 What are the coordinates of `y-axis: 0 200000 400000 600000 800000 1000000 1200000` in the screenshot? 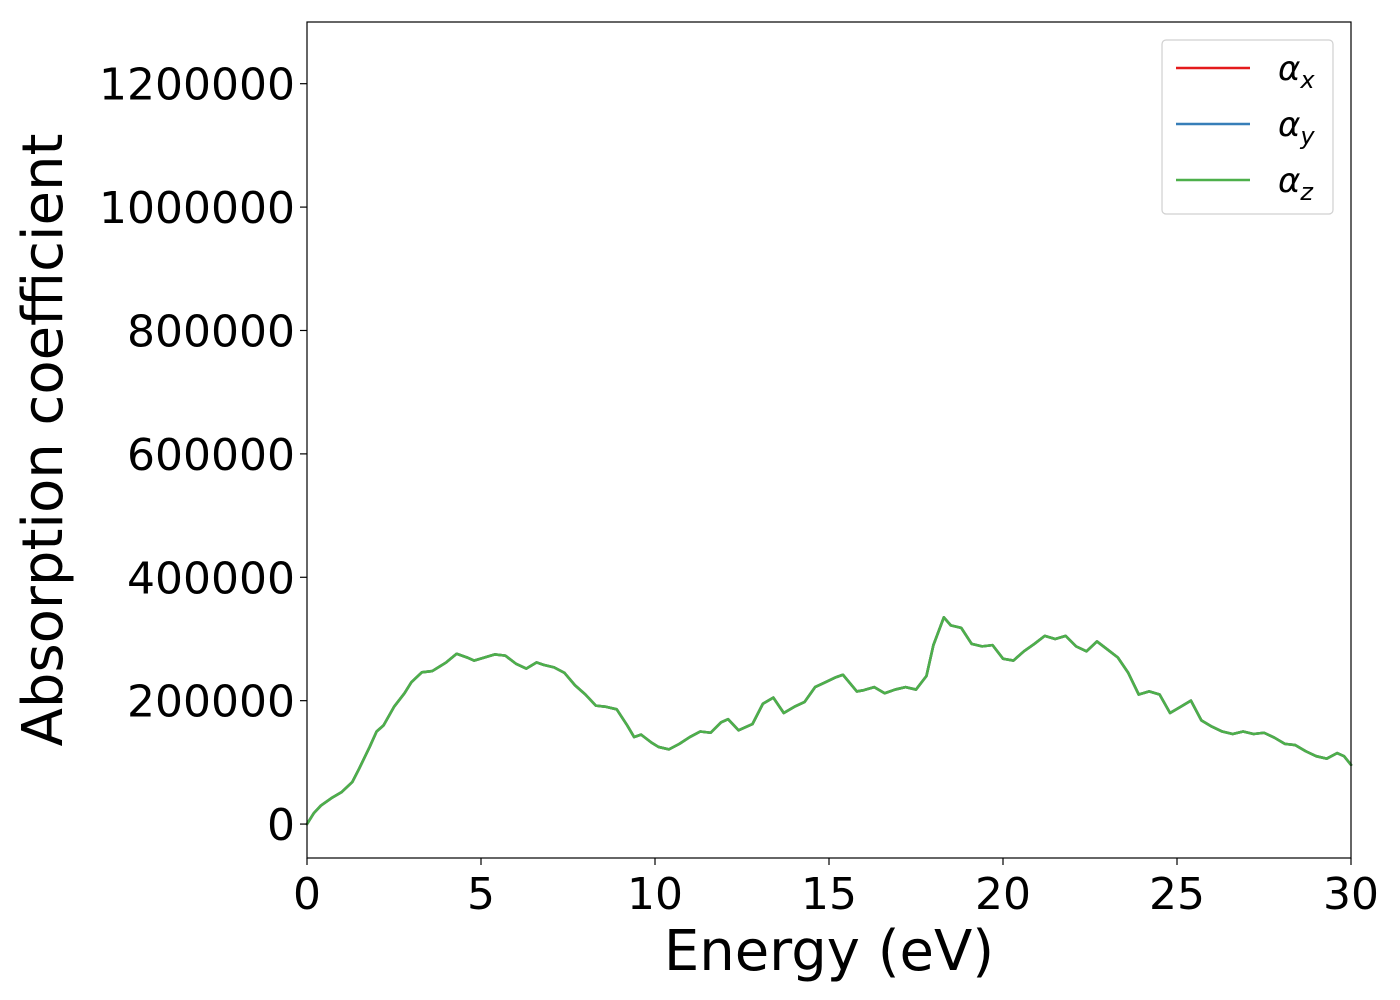 It's located at (203, 455).